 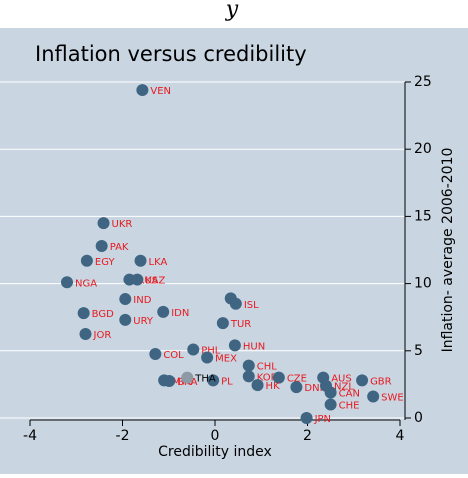 I want to click on point-label: PL, so click(x=227, y=381).